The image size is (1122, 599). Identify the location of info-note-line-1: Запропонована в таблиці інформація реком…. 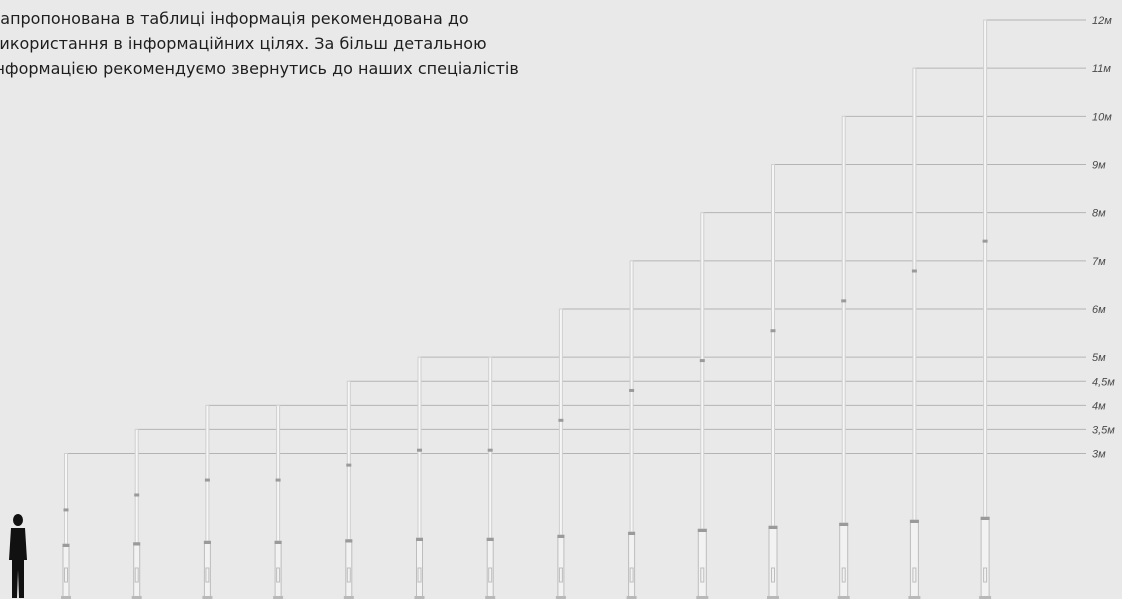
(234, 18).